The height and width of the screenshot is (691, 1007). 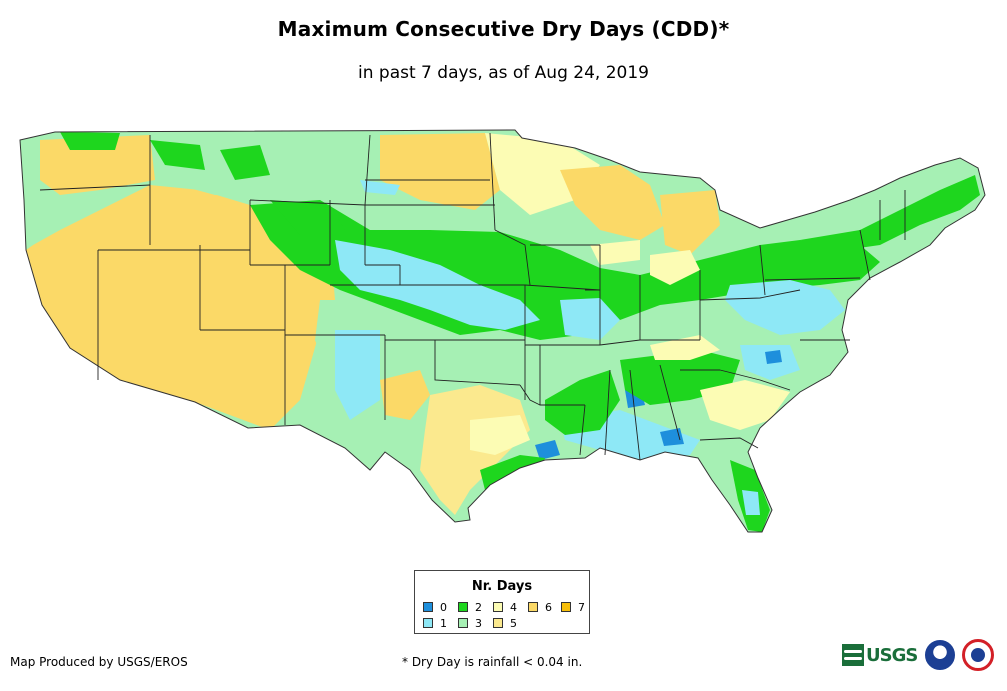 What do you see at coordinates (478, 607) in the screenshot?
I see `legend-label: 2` at bounding box center [478, 607].